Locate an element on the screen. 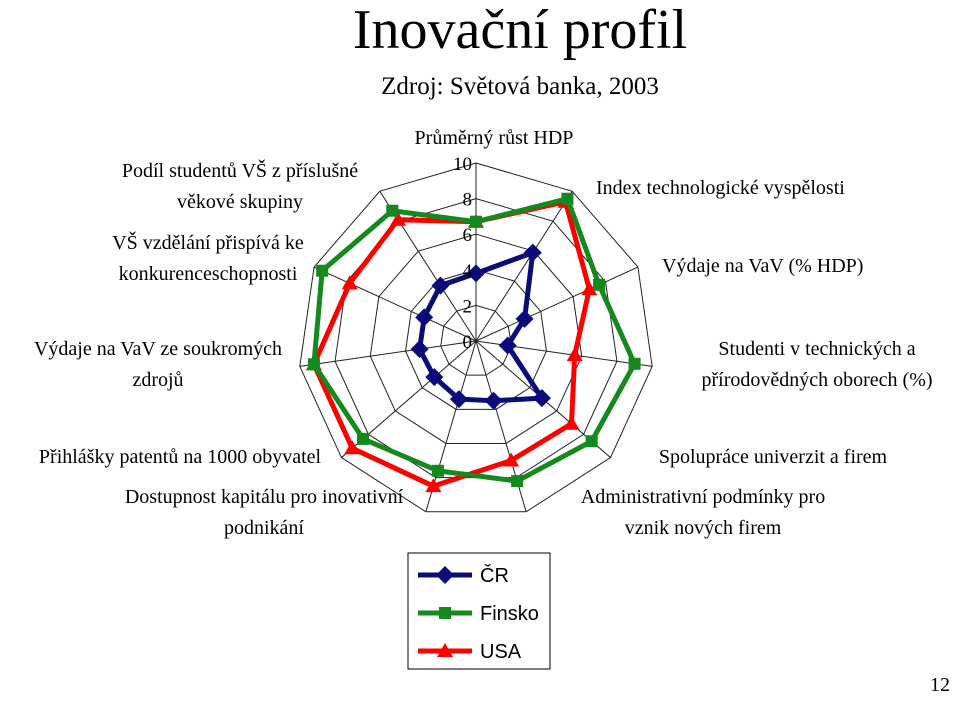  category-label-8: Výdaje na VaV ze soukromých zdrojů is located at coordinates (158, 364).